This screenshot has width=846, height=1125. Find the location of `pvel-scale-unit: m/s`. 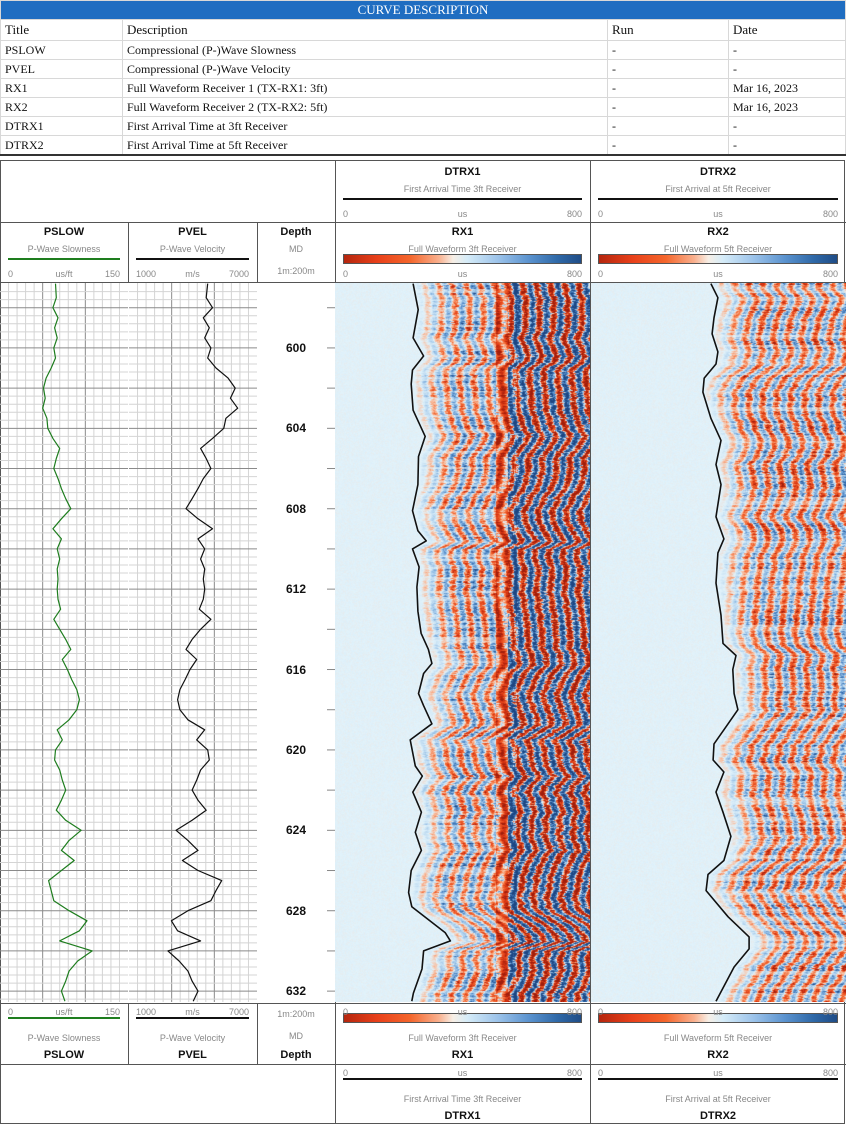

pvel-scale-unit: m/s is located at coordinates (192, 1012).